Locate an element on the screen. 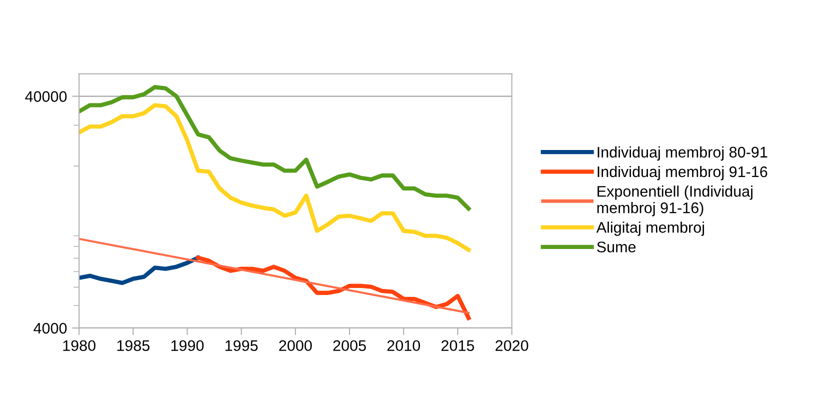  legend-label: Individuaj membroj 80-91 is located at coordinates (683, 153).